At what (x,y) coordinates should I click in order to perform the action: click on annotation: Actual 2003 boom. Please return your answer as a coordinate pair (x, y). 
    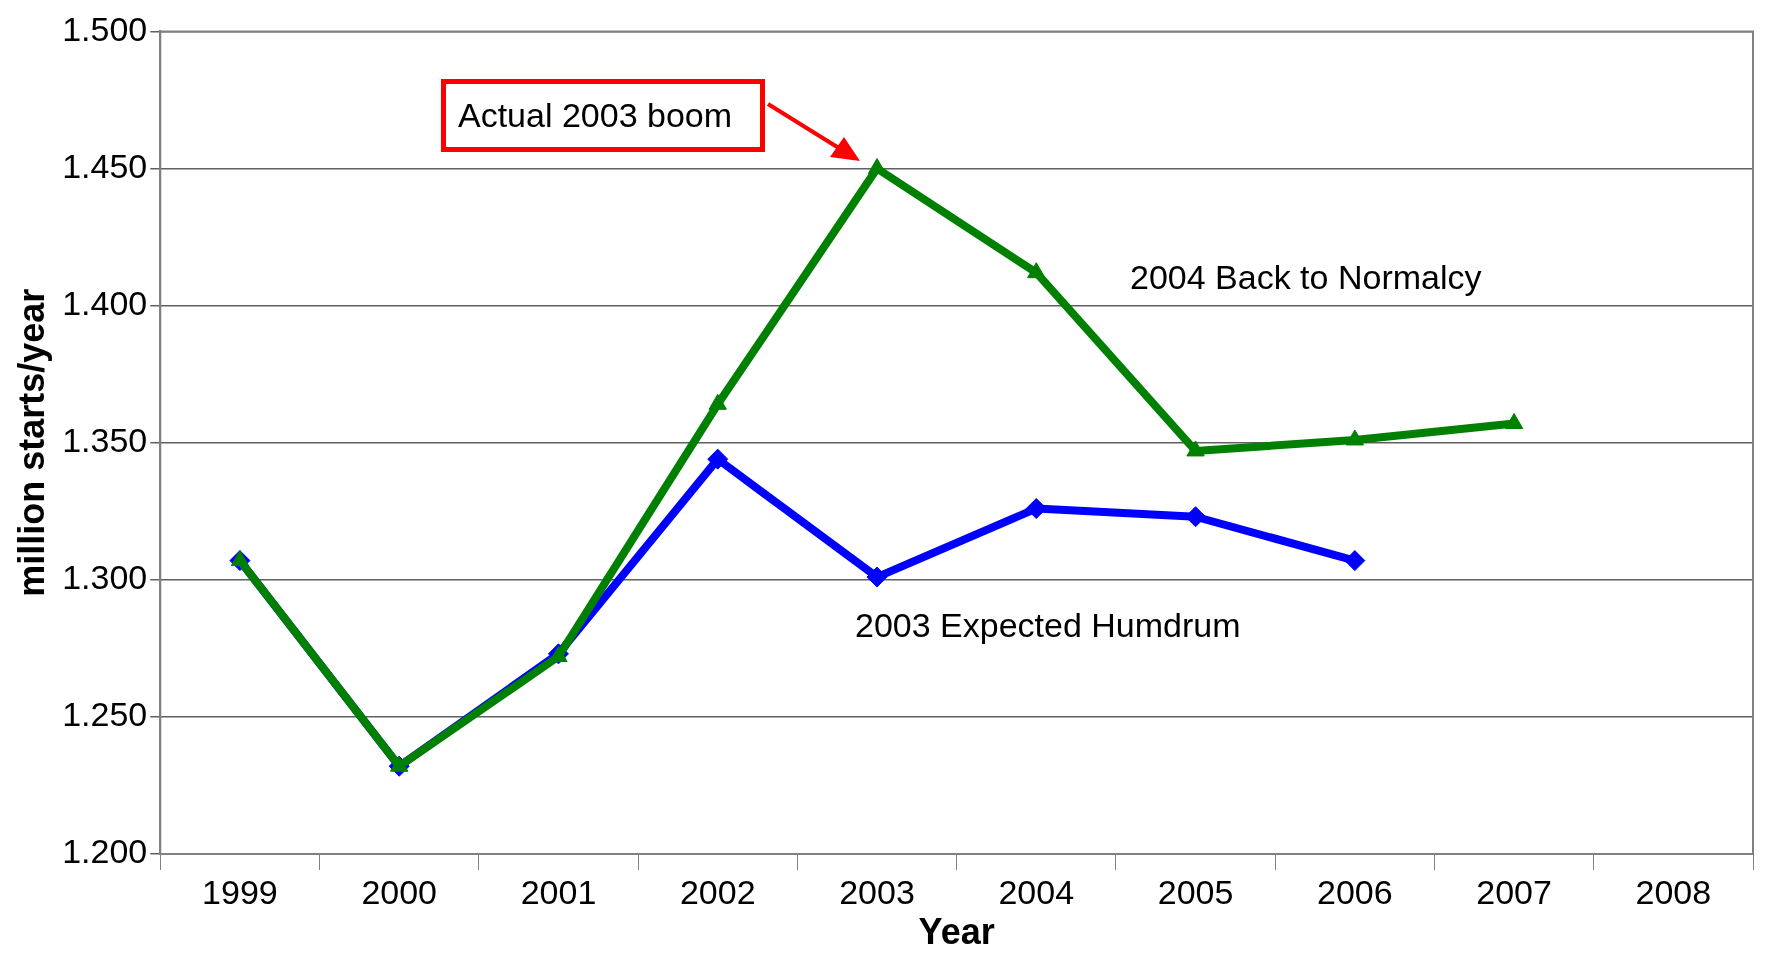
    Looking at the image, I should click on (603, 115).